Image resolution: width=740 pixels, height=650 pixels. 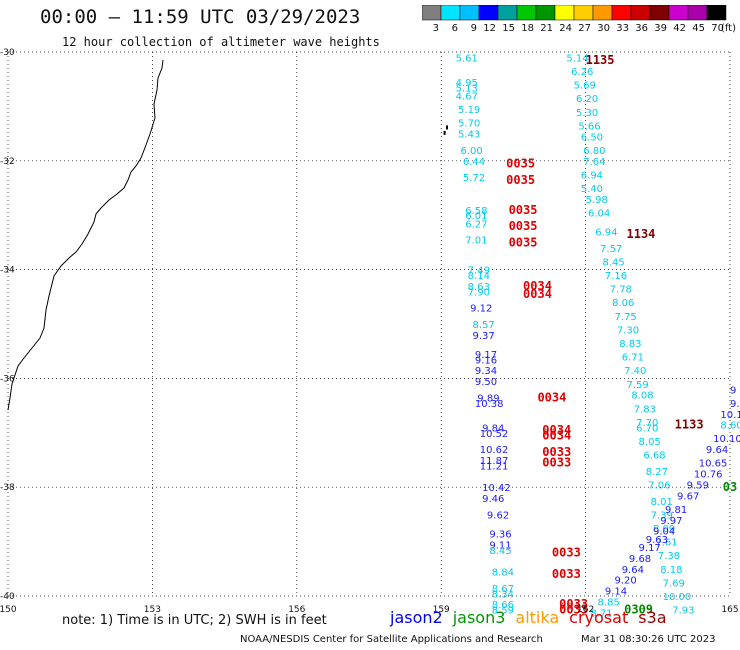 I want to click on wave-height-label: 9.46, so click(x=493, y=499).